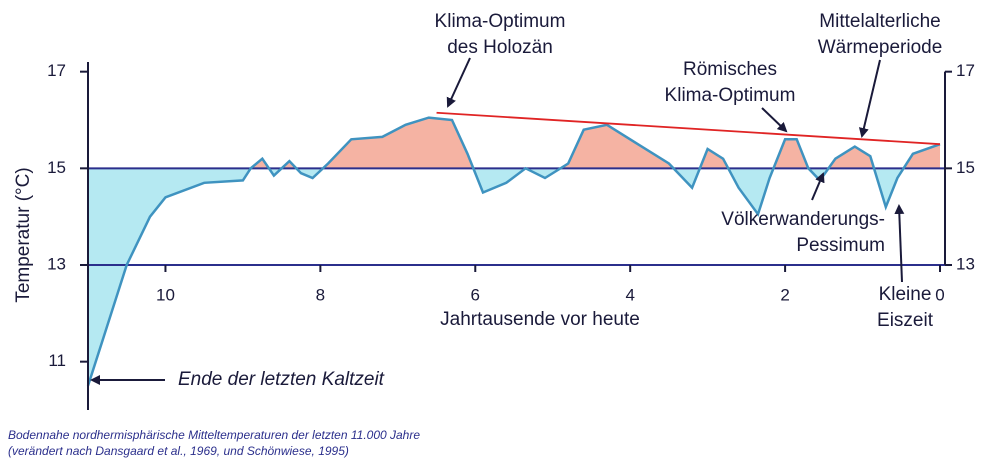 This screenshot has width=990, height=463. I want to click on x-tick-label: 8, so click(320, 294).